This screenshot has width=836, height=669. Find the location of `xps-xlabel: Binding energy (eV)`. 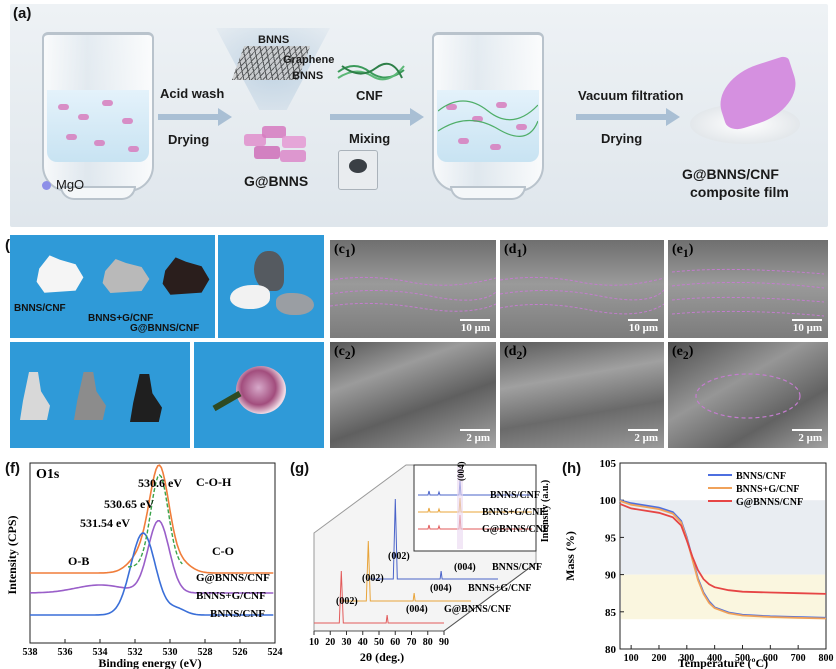

xps-xlabel: Binding energy (eV) is located at coordinates (149, 662).